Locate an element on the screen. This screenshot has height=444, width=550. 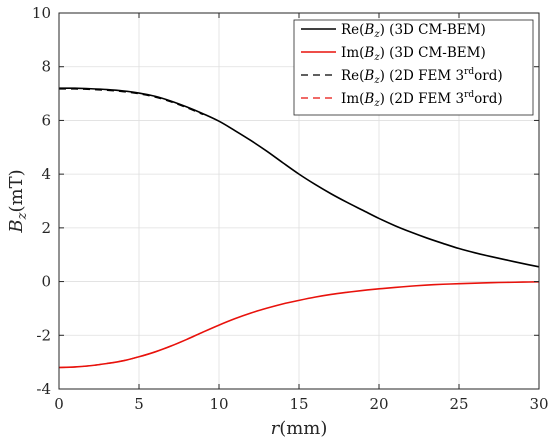
y-axis-label: Bz(mT) is located at coordinates (18, 201).